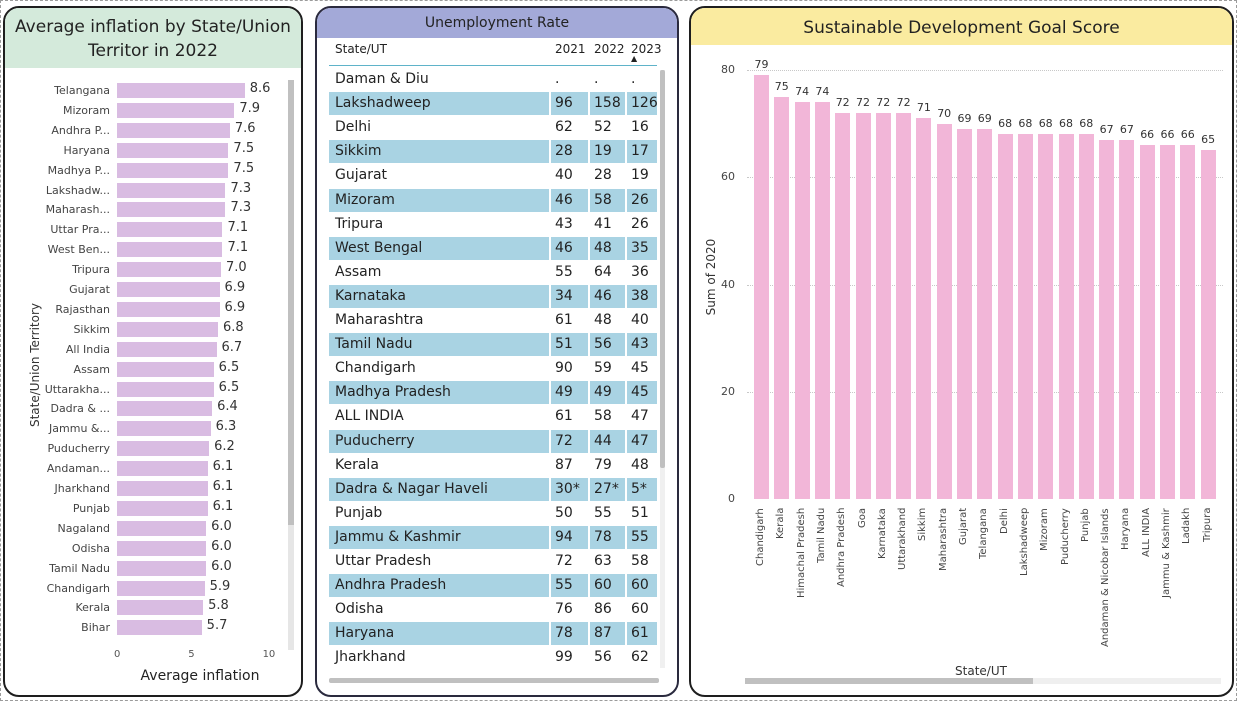 The height and width of the screenshot is (701, 1237). I want to click on table-row: Tamil Nadu 51 56 43, so click(493, 345).